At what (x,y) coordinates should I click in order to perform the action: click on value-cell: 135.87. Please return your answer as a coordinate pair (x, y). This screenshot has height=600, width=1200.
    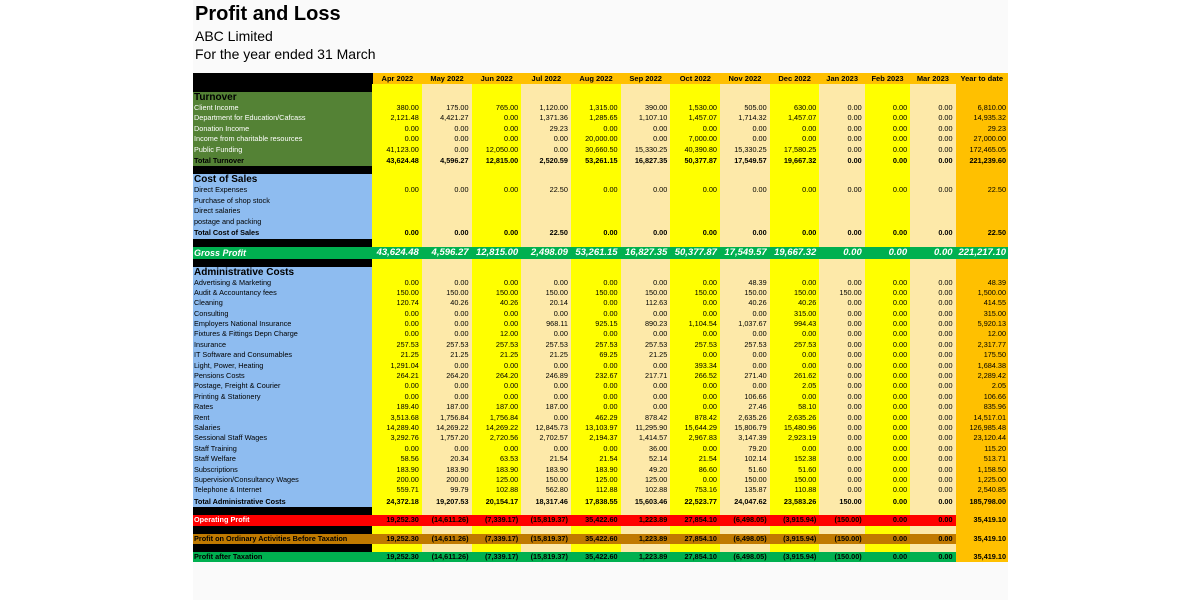
    Looking at the image, I should click on (744, 490).